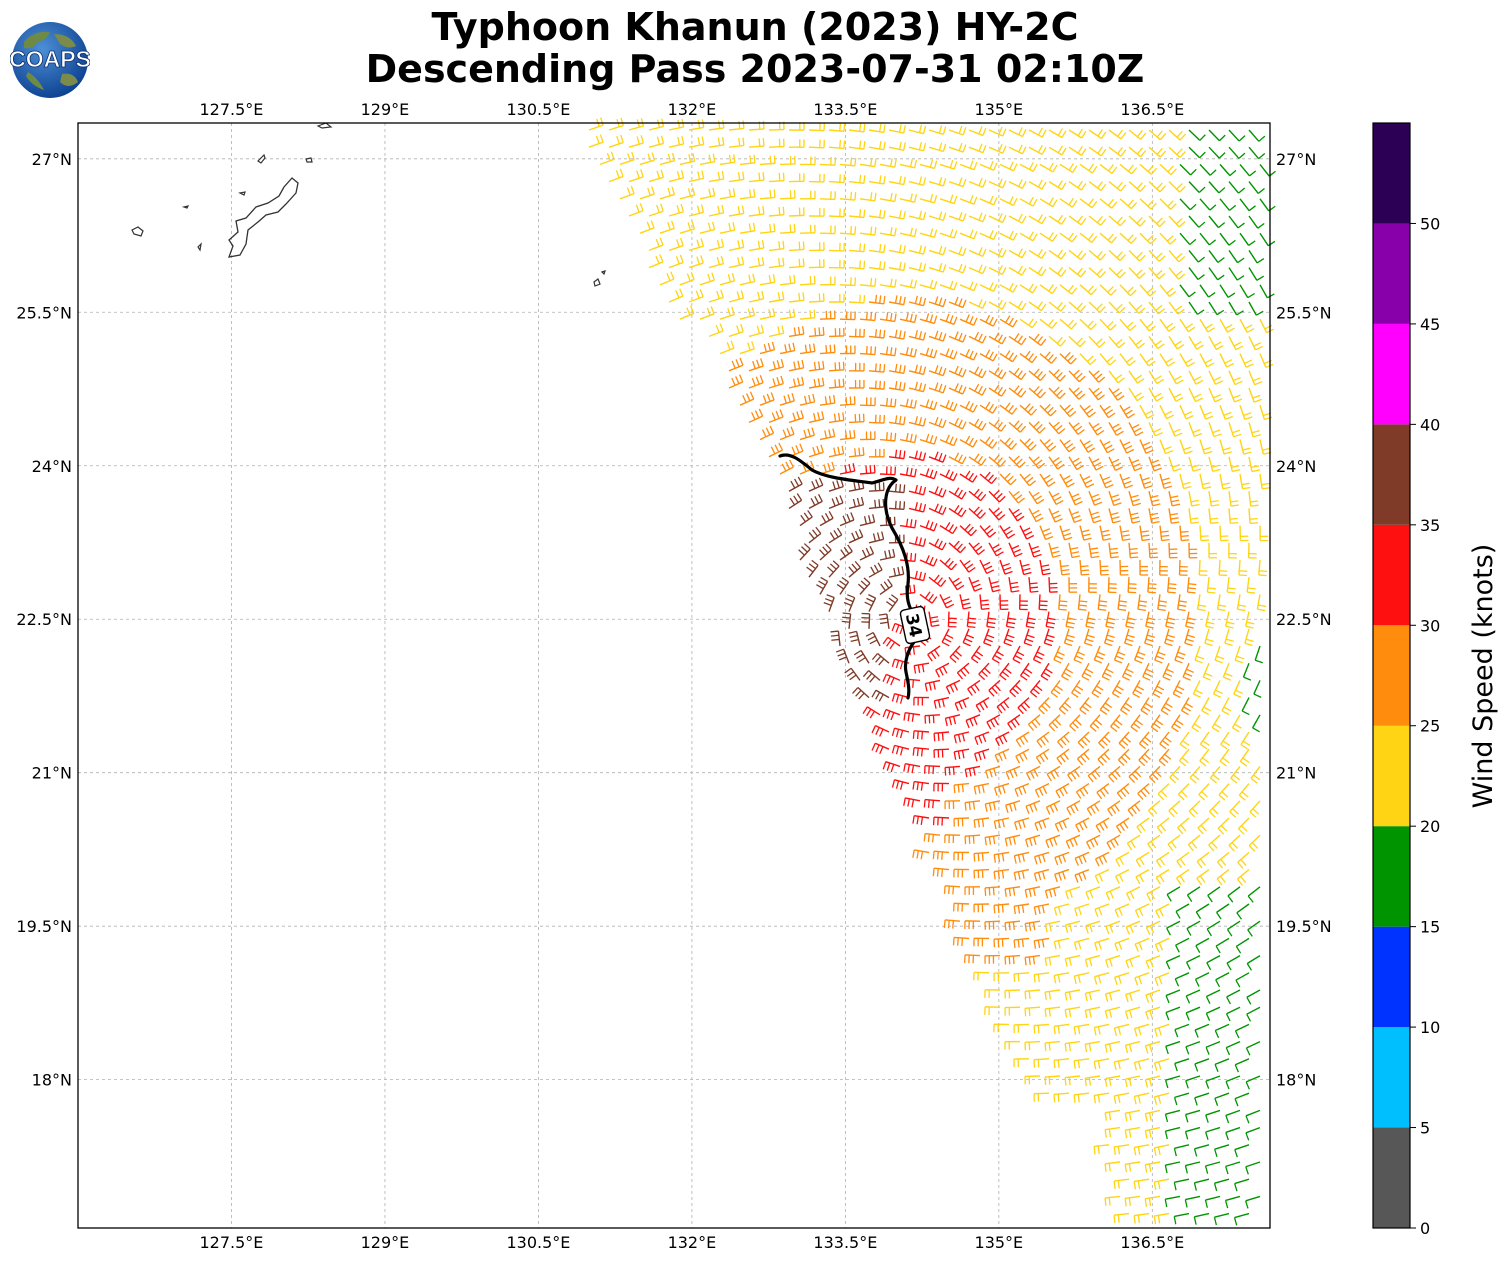 The image size is (1510, 1264). Describe the element at coordinates (1425, 1128) in the screenshot. I see `colorbar-tick-label: 5` at that location.